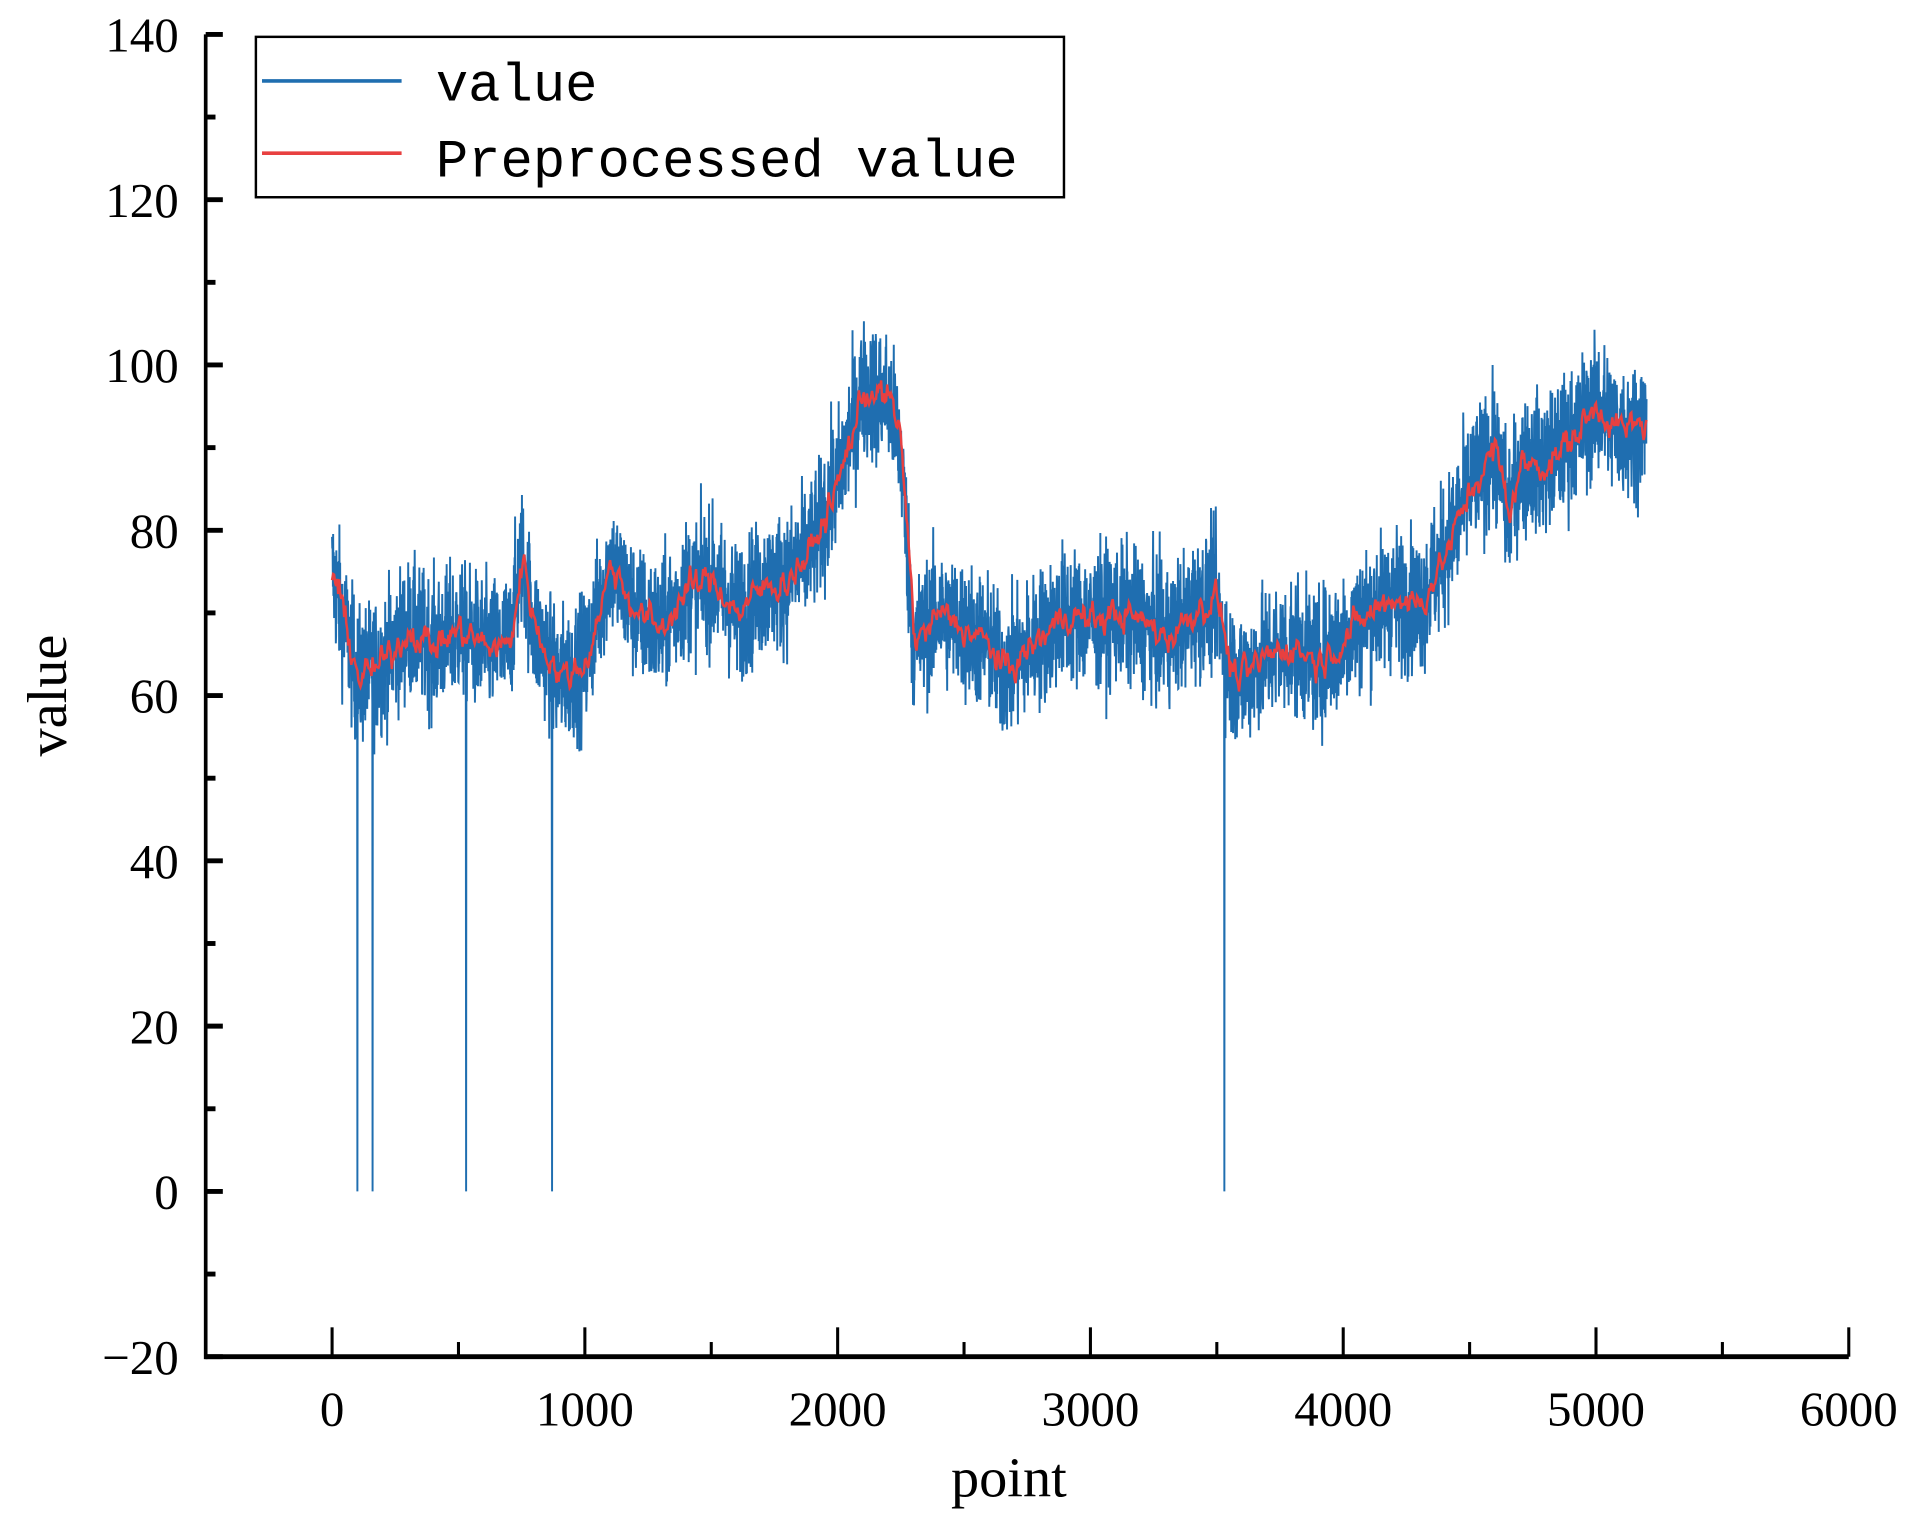 Image resolution: width=1910 pixels, height=1516 pixels. I want to click on y-tick-label: 20, so click(154, 1026).